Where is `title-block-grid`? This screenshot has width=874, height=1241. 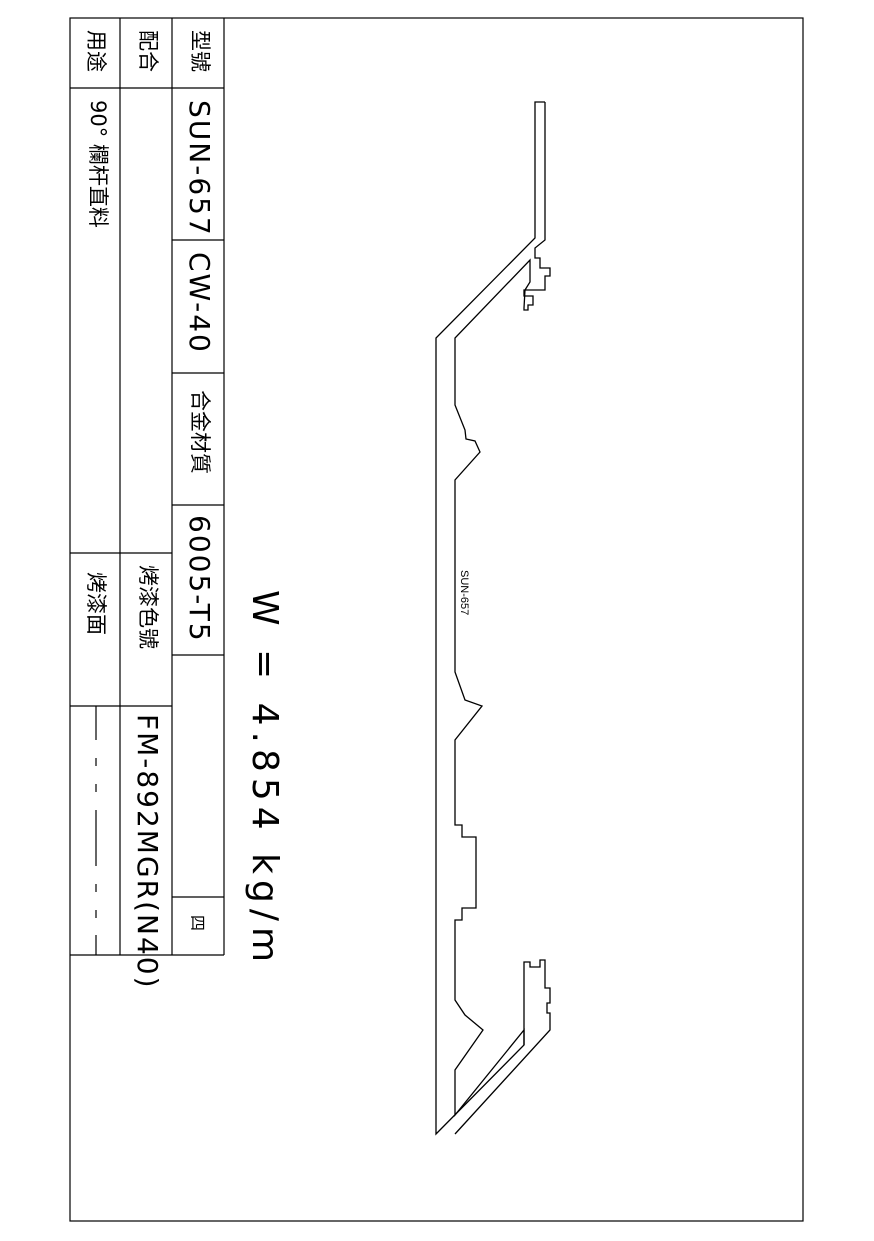 title-block-grid is located at coordinates (147, 487).